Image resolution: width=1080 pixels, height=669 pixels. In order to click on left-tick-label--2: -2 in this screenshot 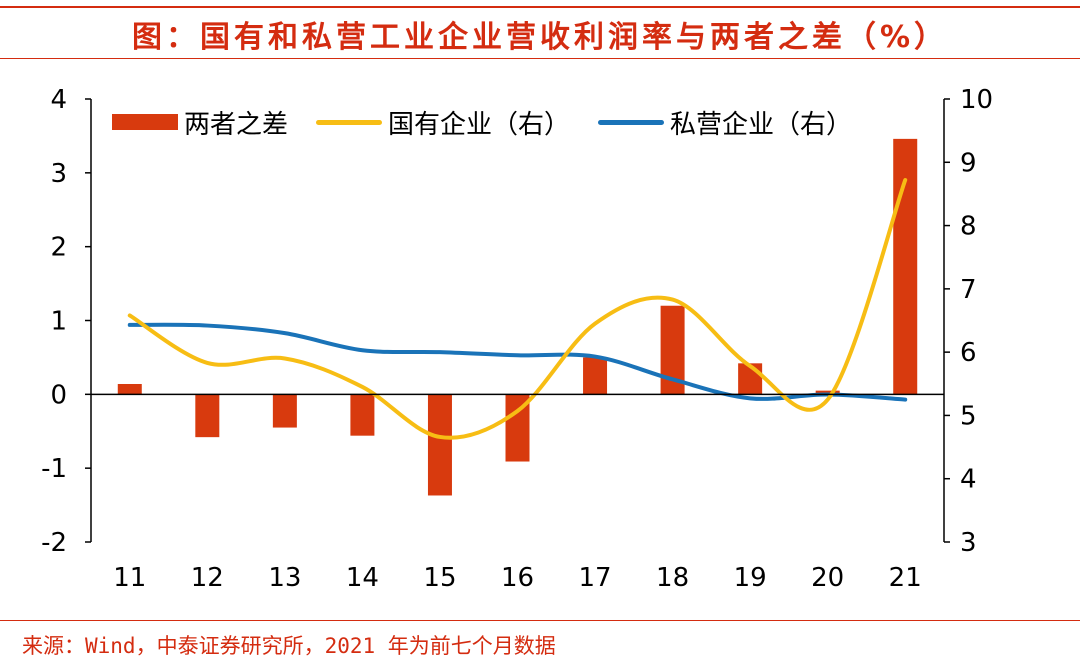, I will do `click(54, 543)`.